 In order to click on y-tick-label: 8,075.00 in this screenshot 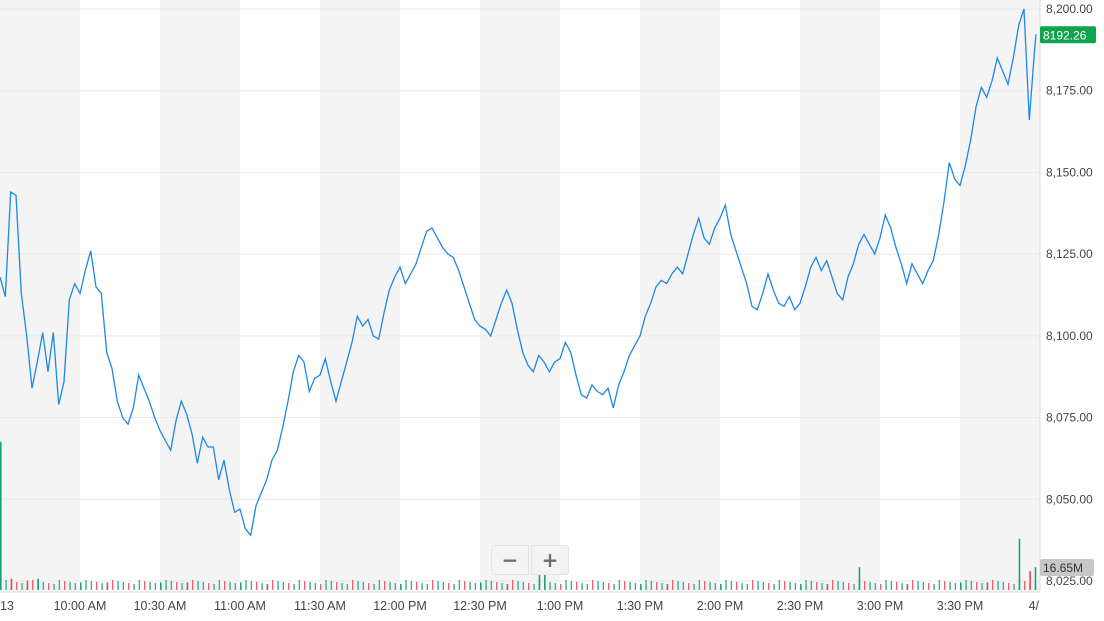, I will do `click(1069, 418)`.